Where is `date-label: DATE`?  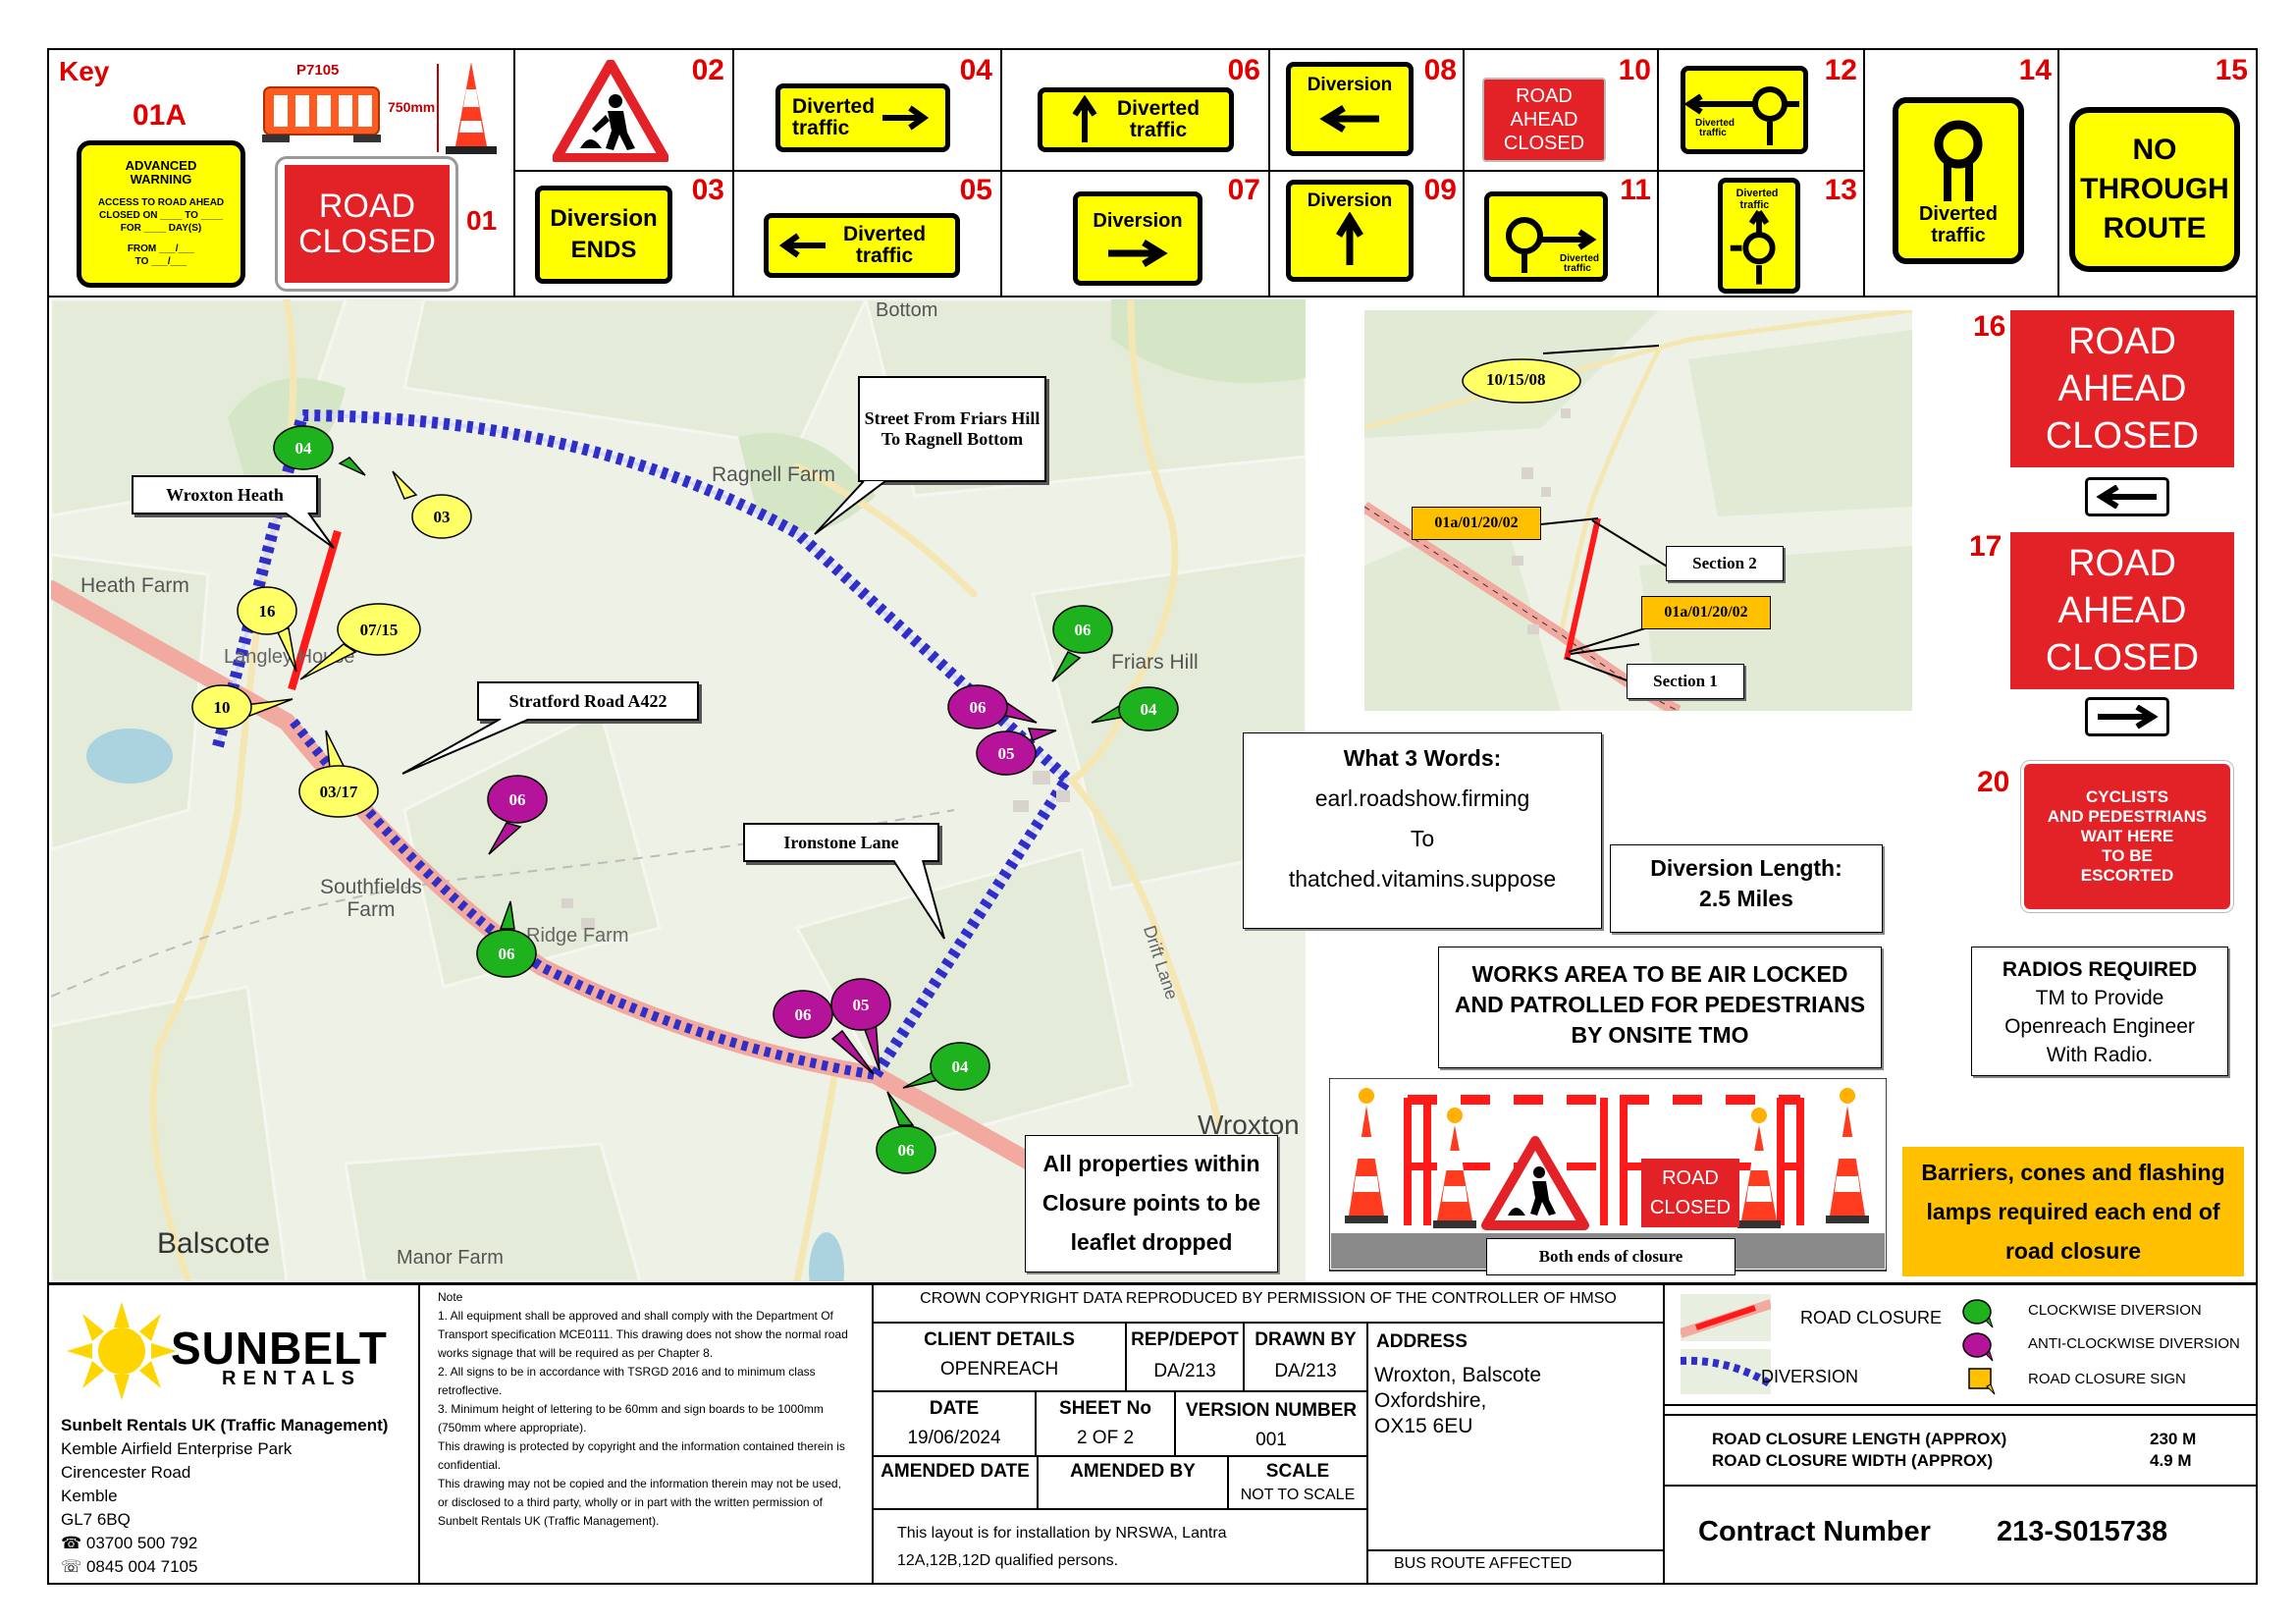 date-label: DATE is located at coordinates (954, 1408).